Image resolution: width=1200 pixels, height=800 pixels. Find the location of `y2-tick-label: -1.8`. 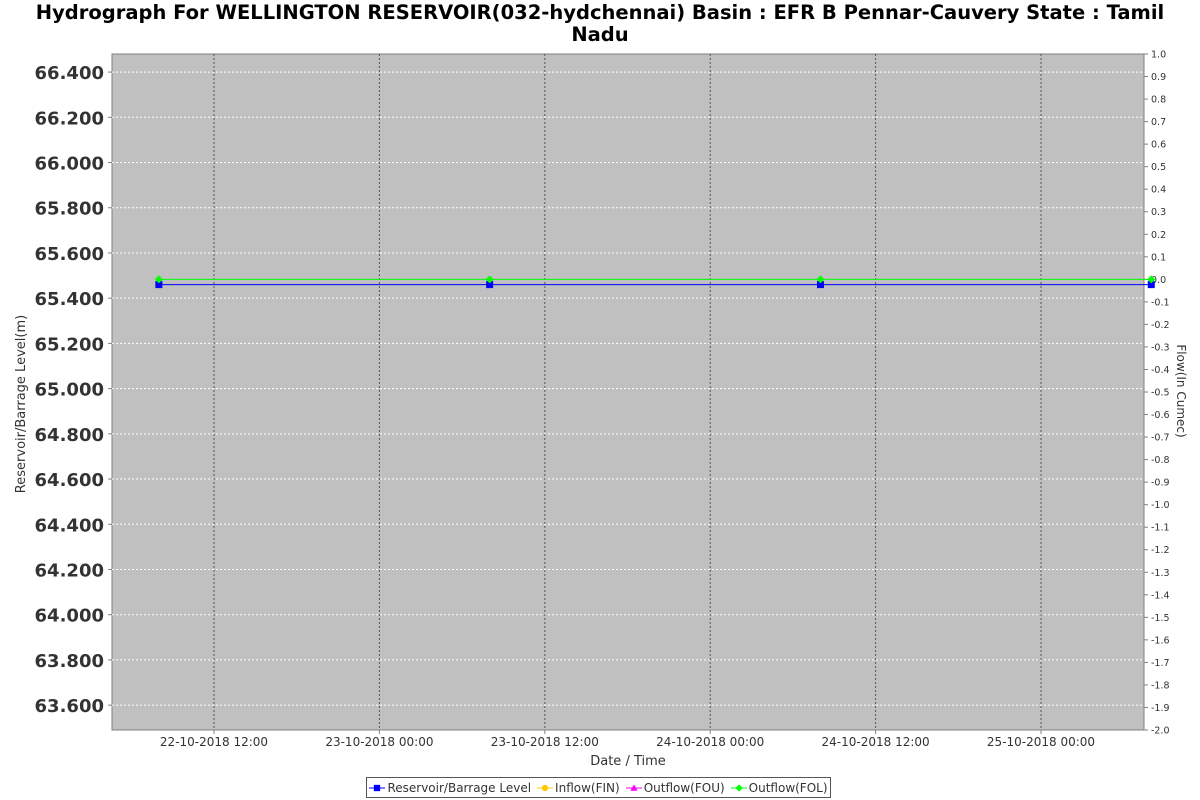

y2-tick-label: -1.8 is located at coordinates (1160, 685).